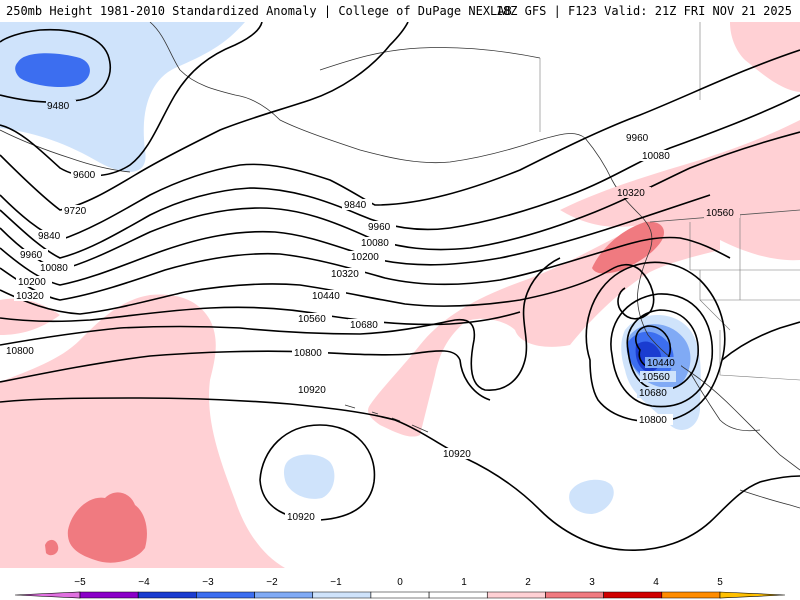 The width and height of the screenshot is (800, 600). What do you see at coordinates (65, 151) in the screenshot?
I see `aleutians` at bounding box center [65, 151].